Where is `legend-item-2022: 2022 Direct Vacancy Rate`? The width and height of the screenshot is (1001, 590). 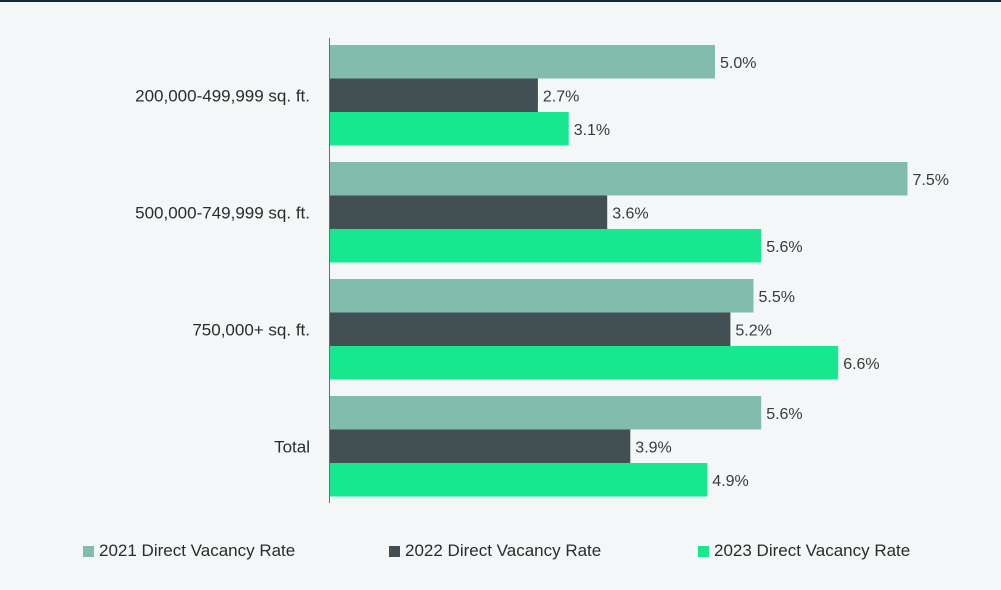 legend-item-2022: 2022 Direct Vacancy Rate is located at coordinates (495, 551).